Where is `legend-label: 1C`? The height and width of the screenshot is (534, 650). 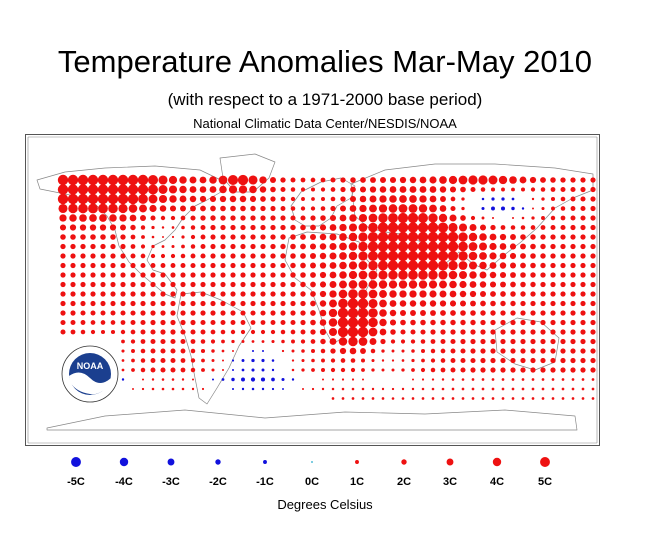 legend-label: 1C is located at coordinates (357, 482).